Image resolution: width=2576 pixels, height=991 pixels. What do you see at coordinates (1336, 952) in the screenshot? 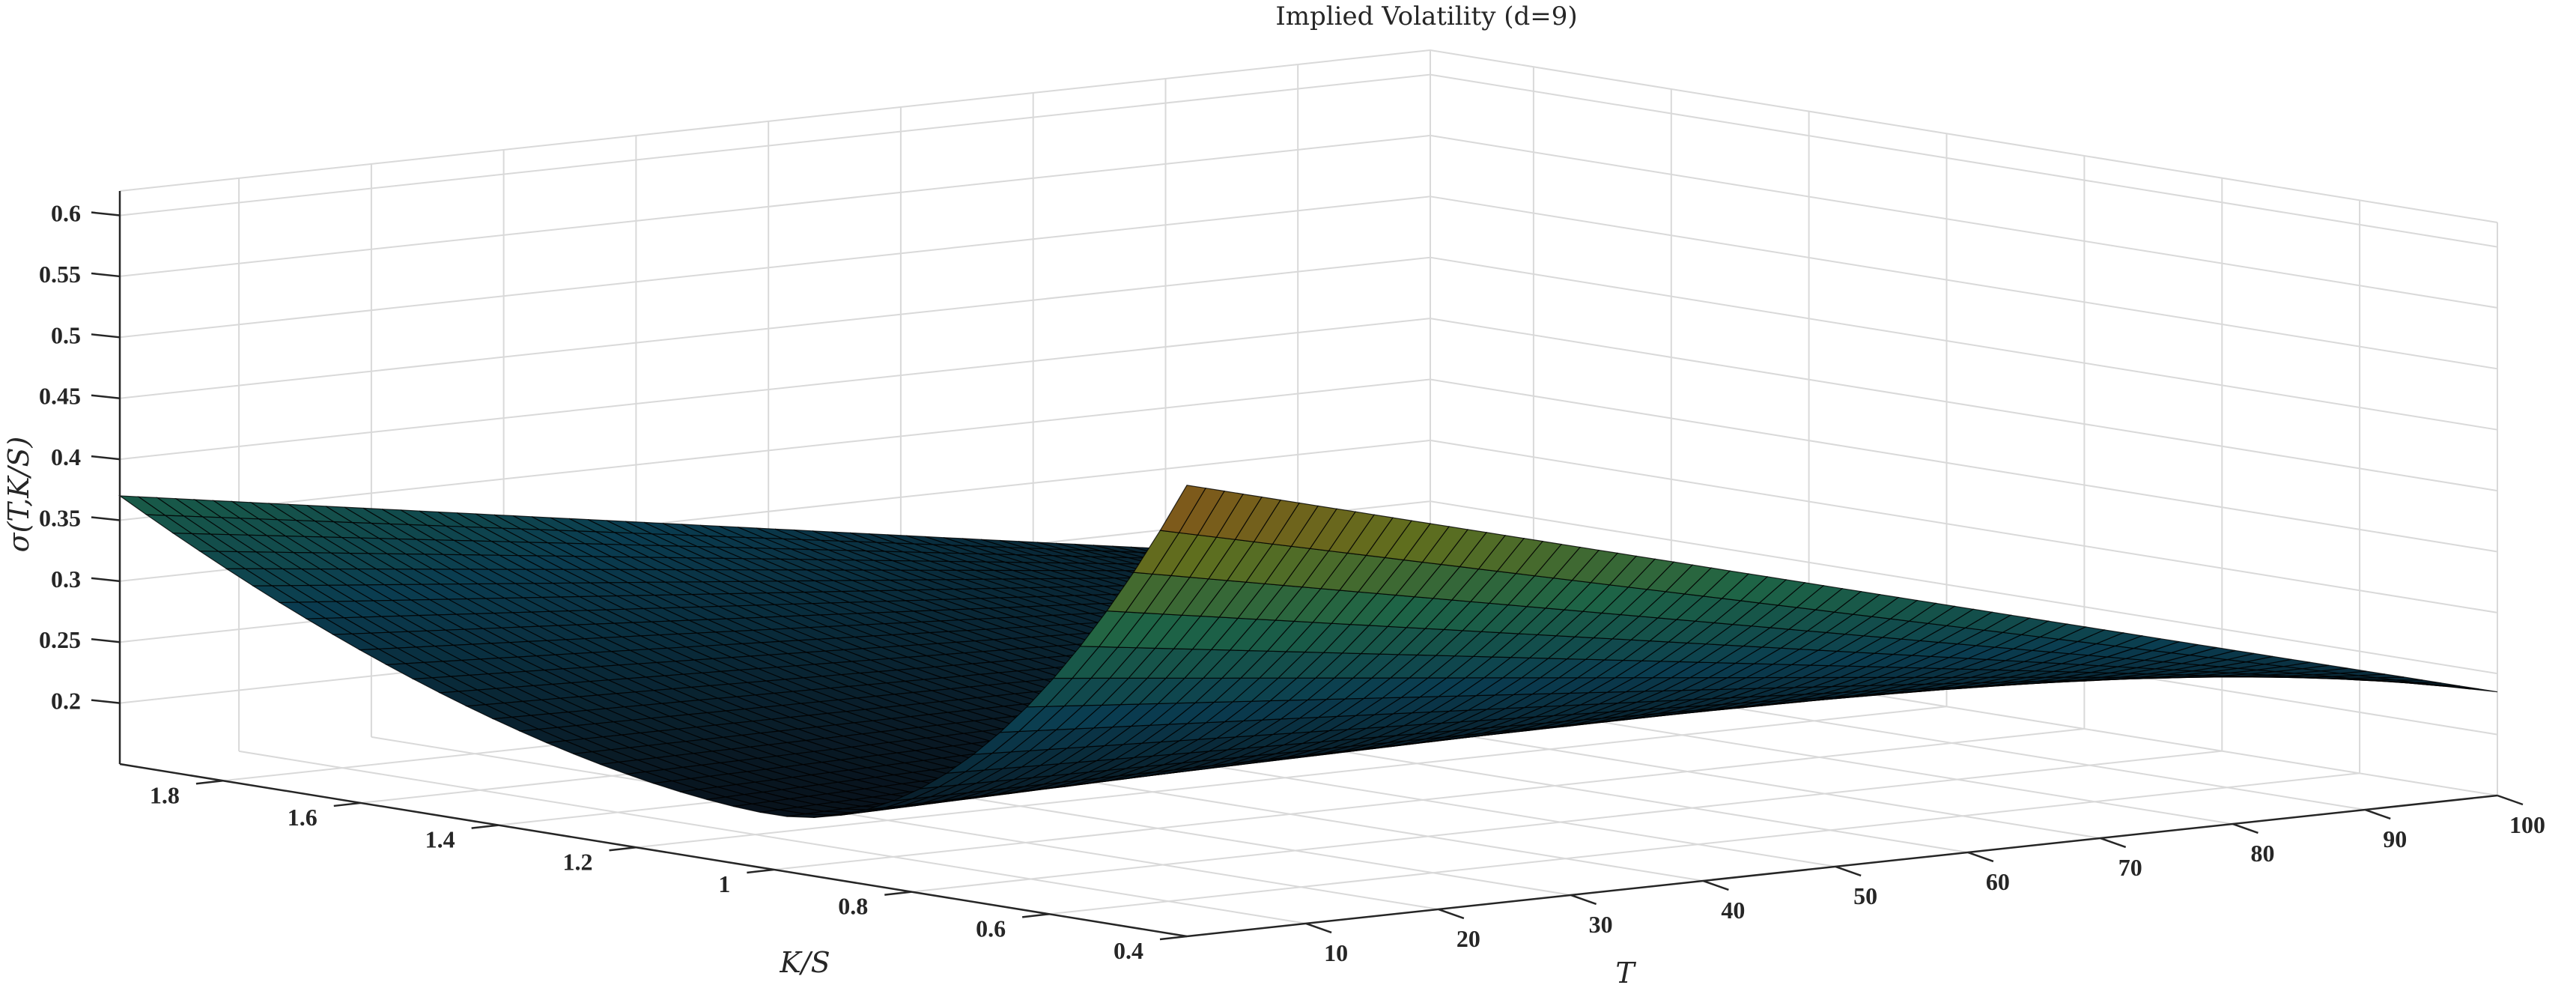
I see `x-tick-label: 10` at bounding box center [1336, 952].